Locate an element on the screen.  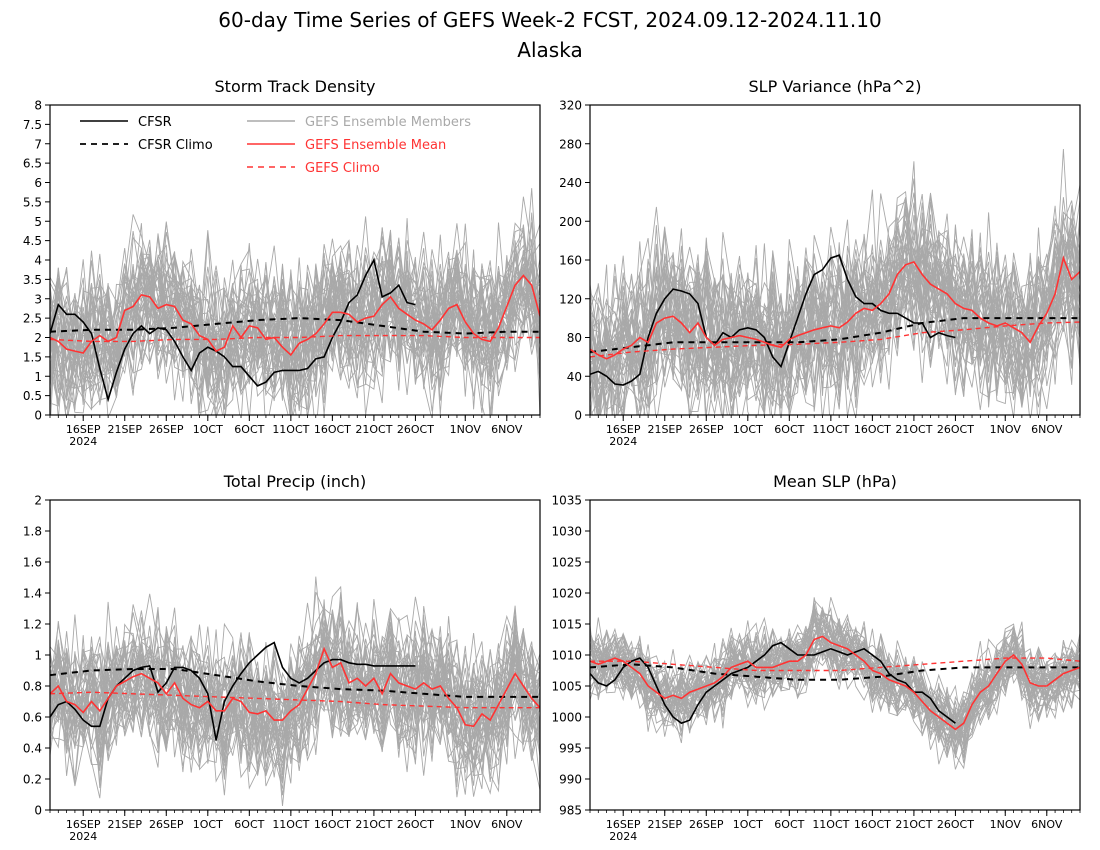
y-tick-label: 3.5 is located at coordinates (32, 280).